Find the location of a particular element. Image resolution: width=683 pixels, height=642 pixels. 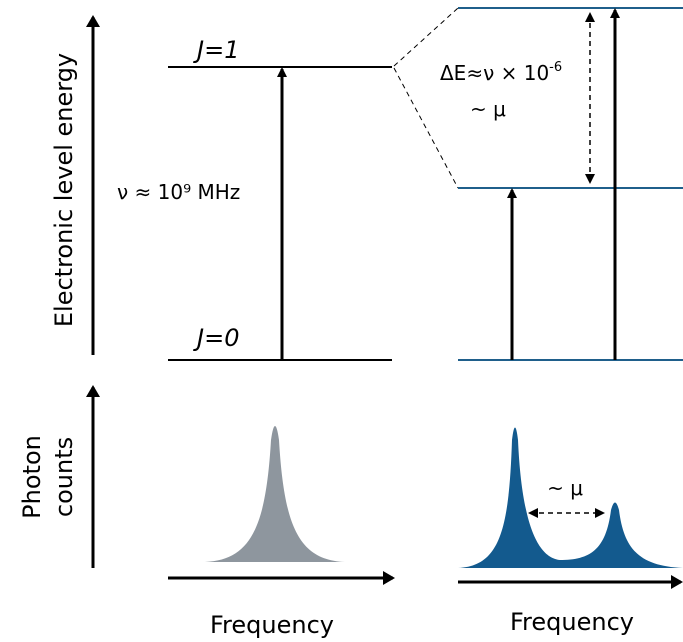

scaling-label: ~ μ is located at coordinates (488, 109).